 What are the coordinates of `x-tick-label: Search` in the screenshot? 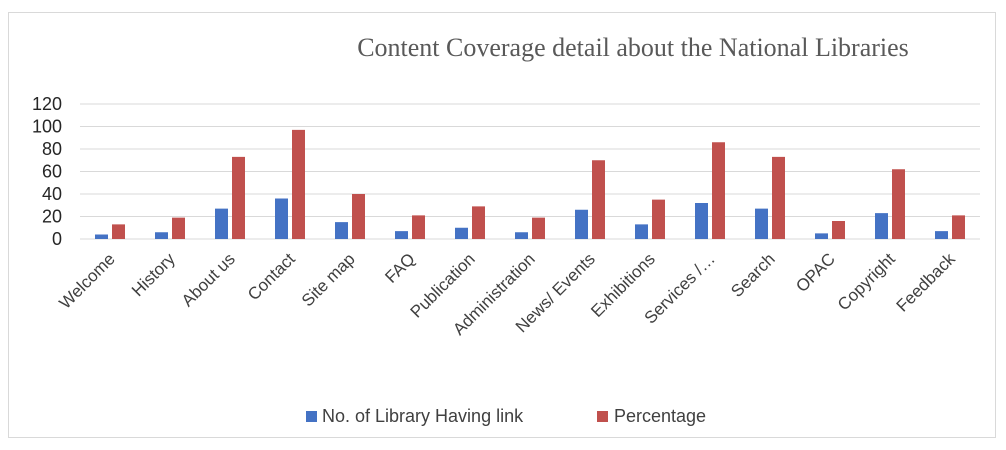 It's located at (753, 275).